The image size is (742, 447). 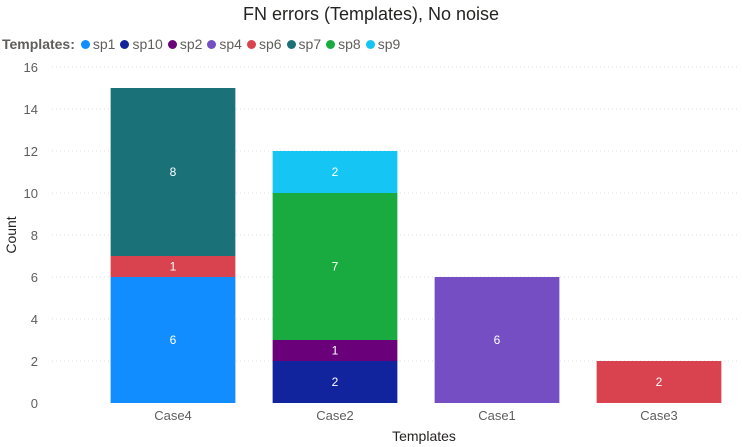 I want to click on legend-item-sp7: sp7, so click(x=304, y=44).